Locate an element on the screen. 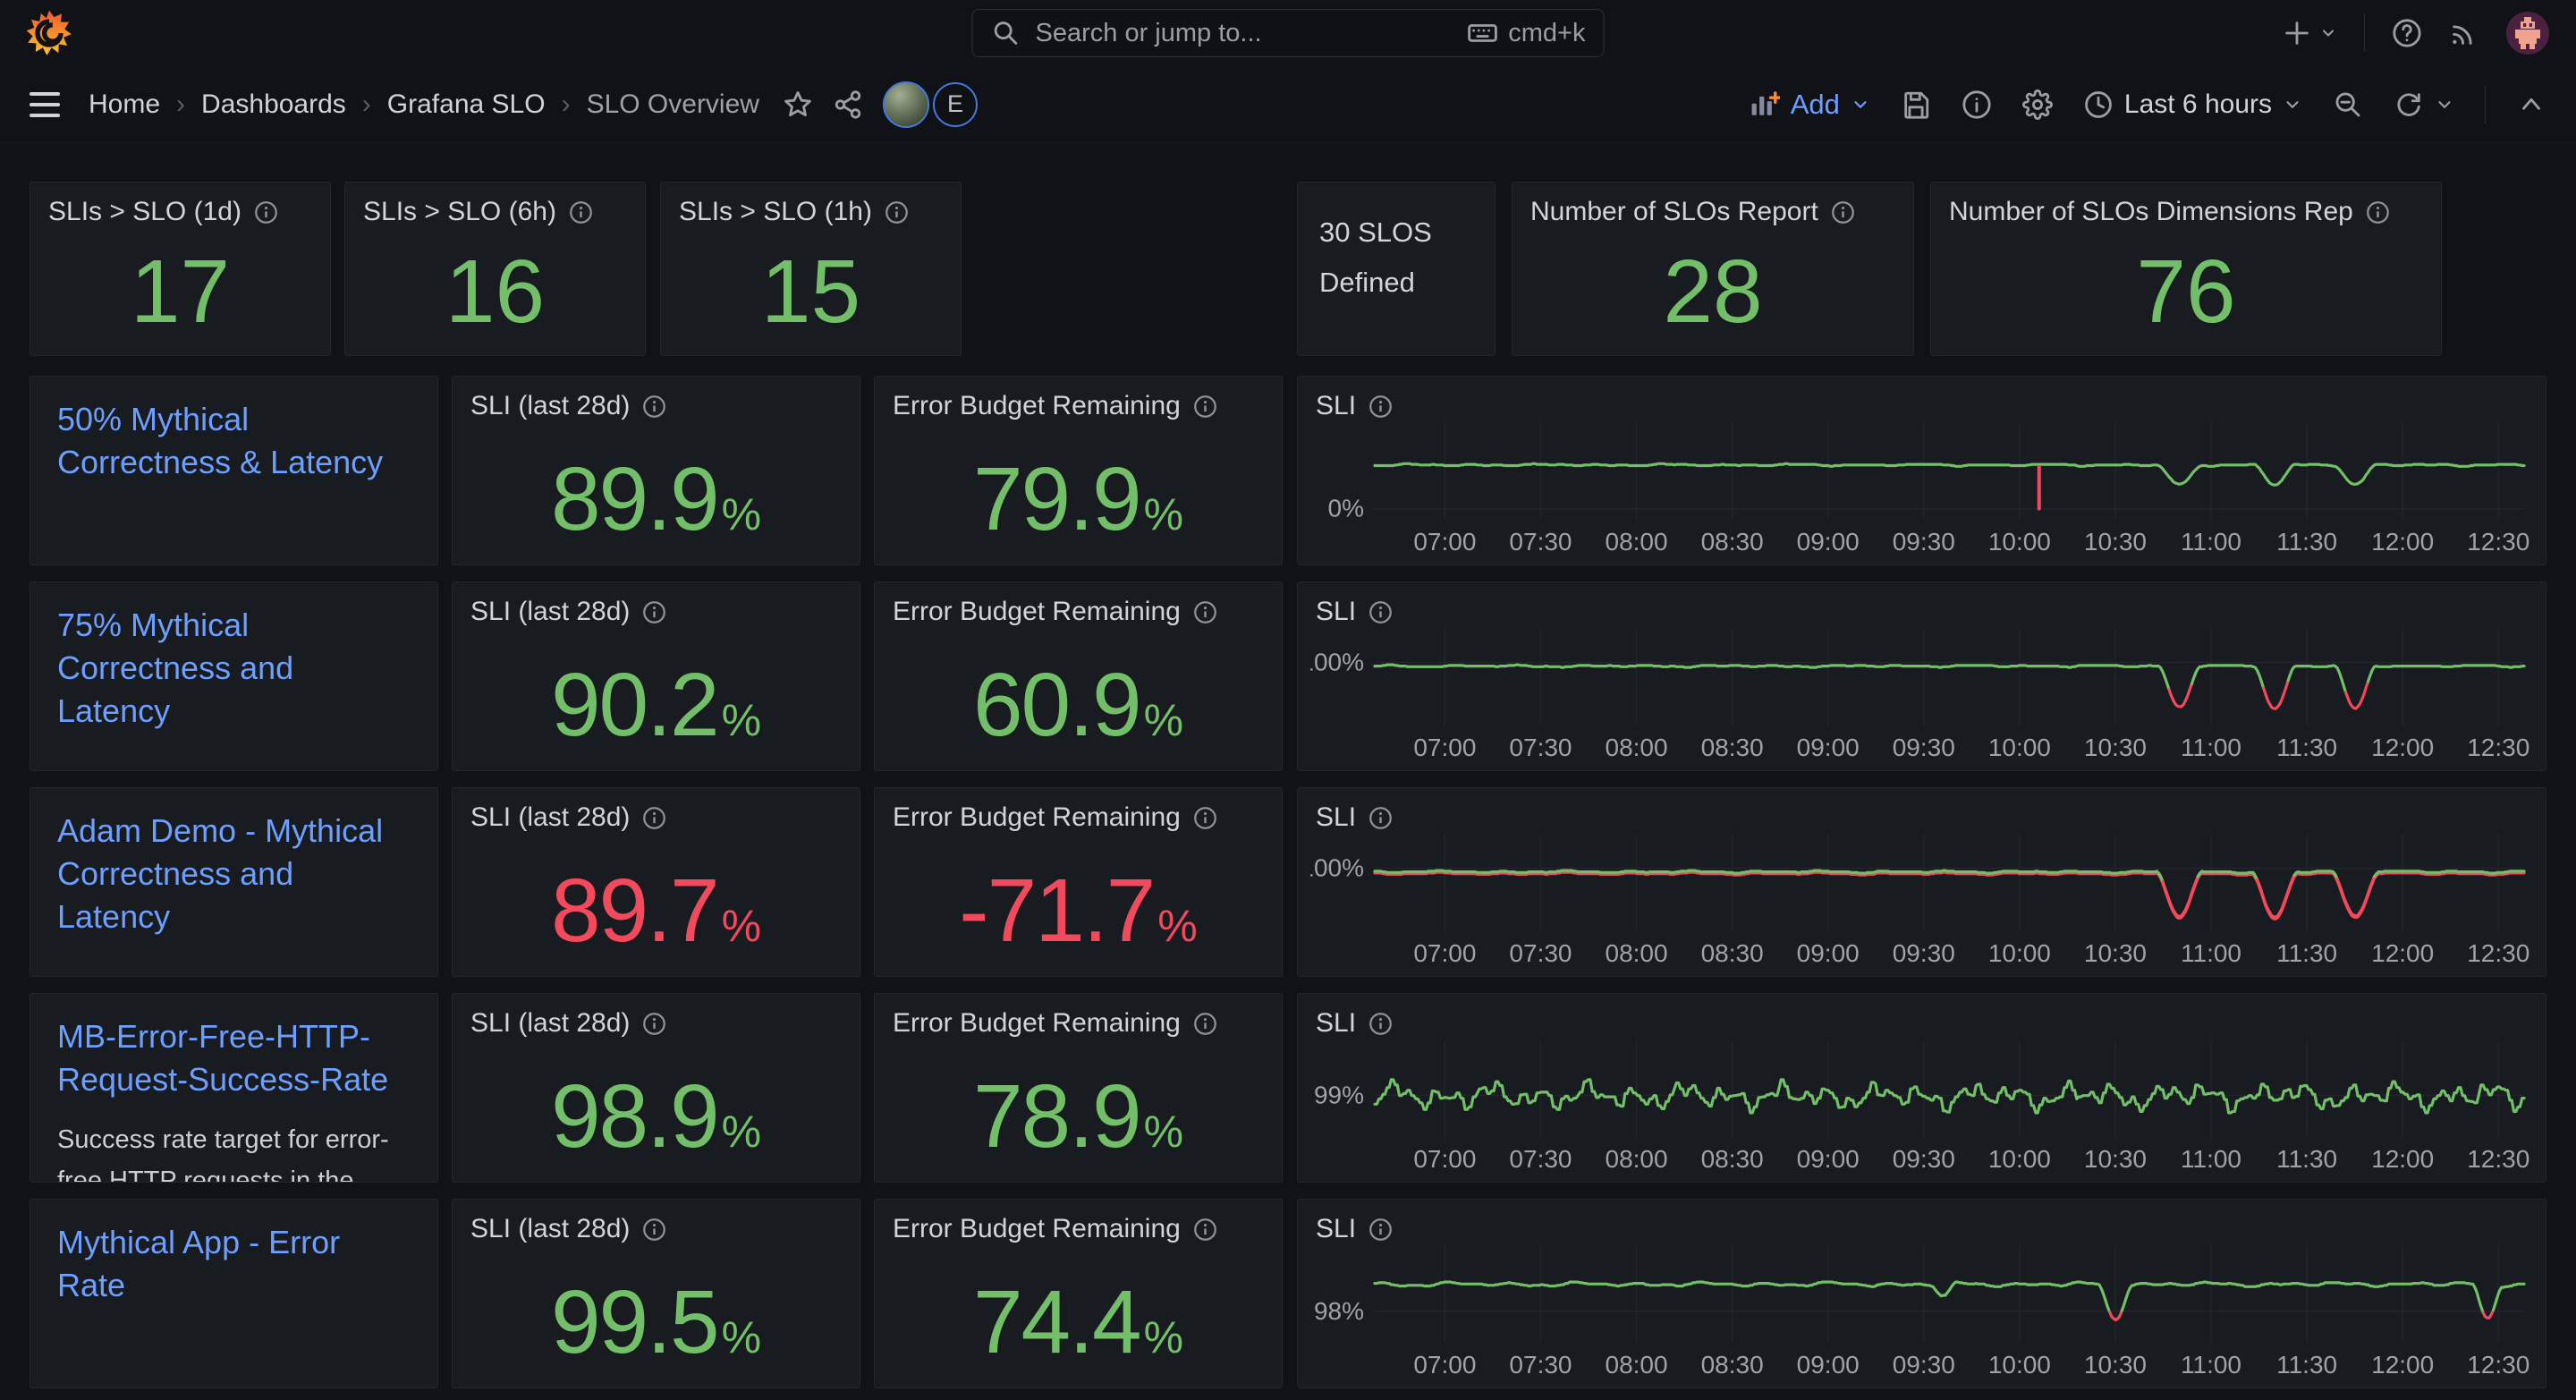 This screenshot has width=2576, height=1400. dashboard-settings-icon is located at coordinates (2037, 104).